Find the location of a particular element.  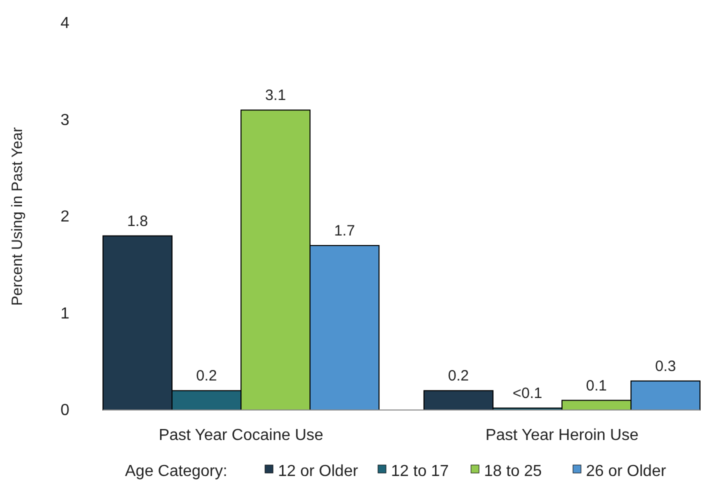

y-tick-label: 2 is located at coordinates (65, 217).